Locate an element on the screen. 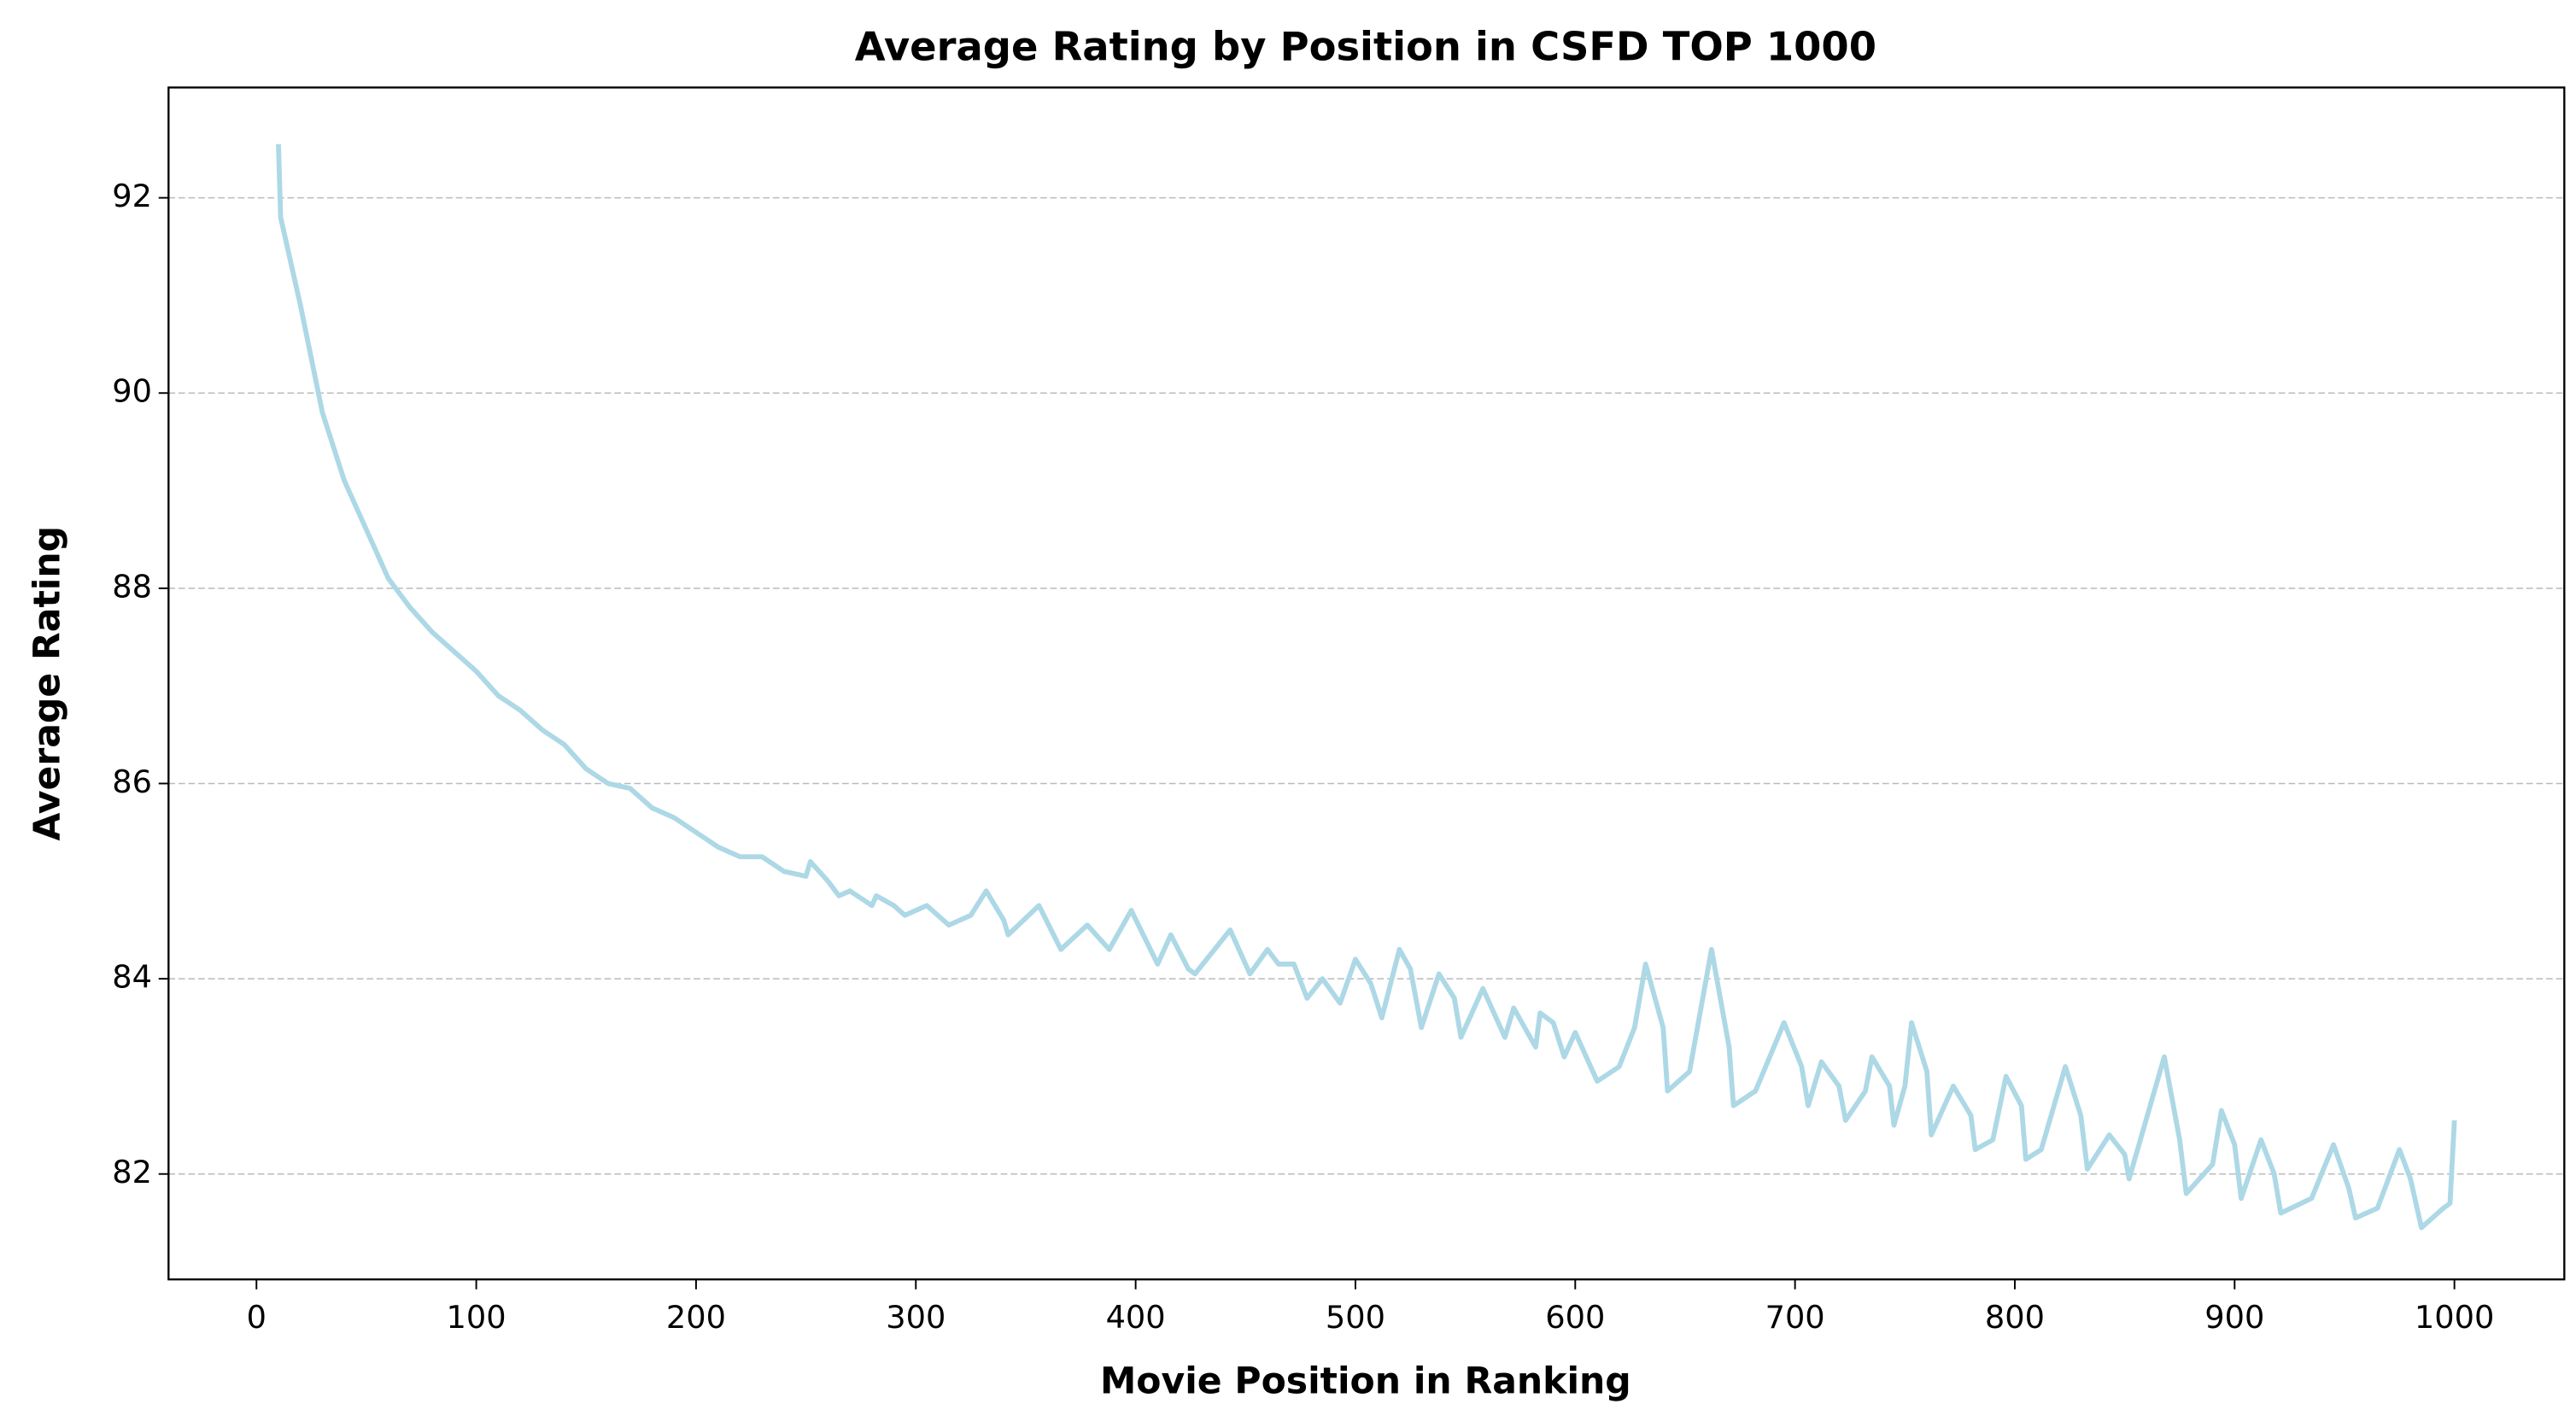 This screenshot has width=2576, height=1427. y-tick-label: 86 is located at coordinates (132, 781).